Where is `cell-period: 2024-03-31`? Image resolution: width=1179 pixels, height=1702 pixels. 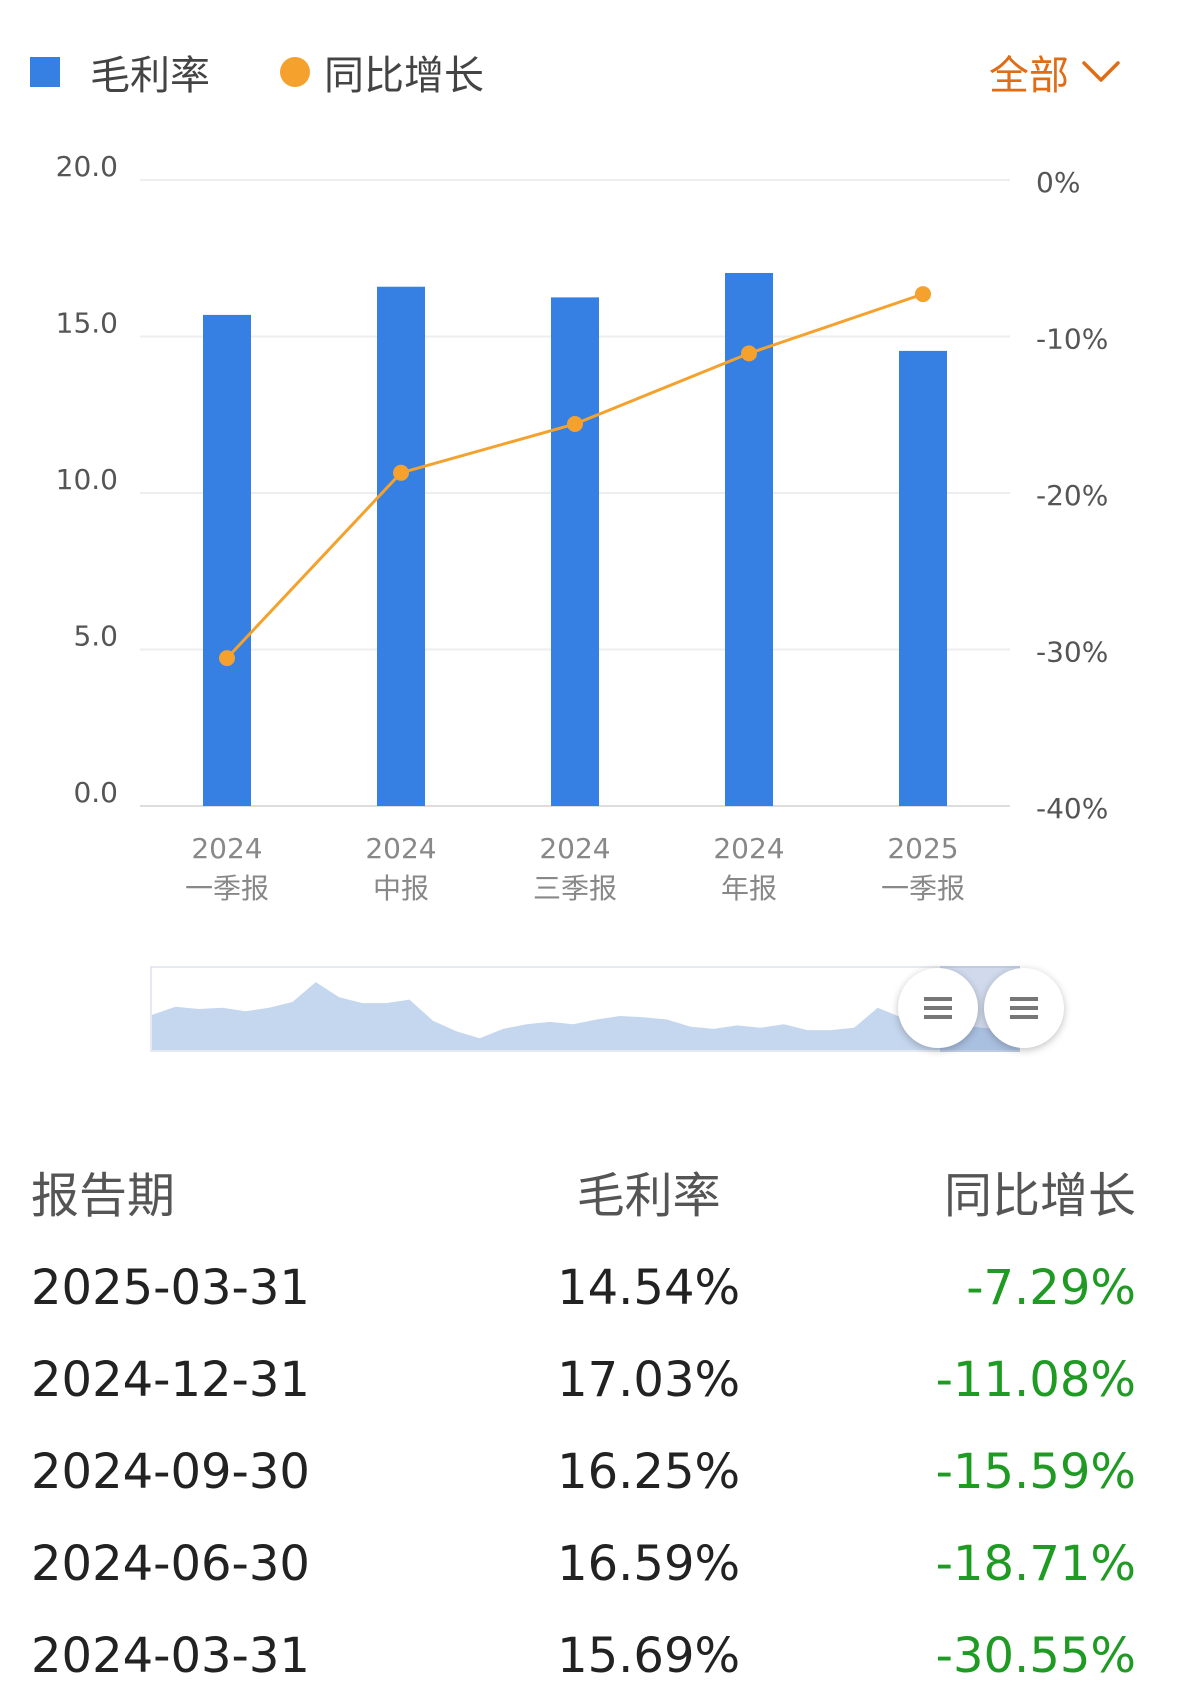 cell-period: 2024-03-31 is located at coordinates (170, 1656).